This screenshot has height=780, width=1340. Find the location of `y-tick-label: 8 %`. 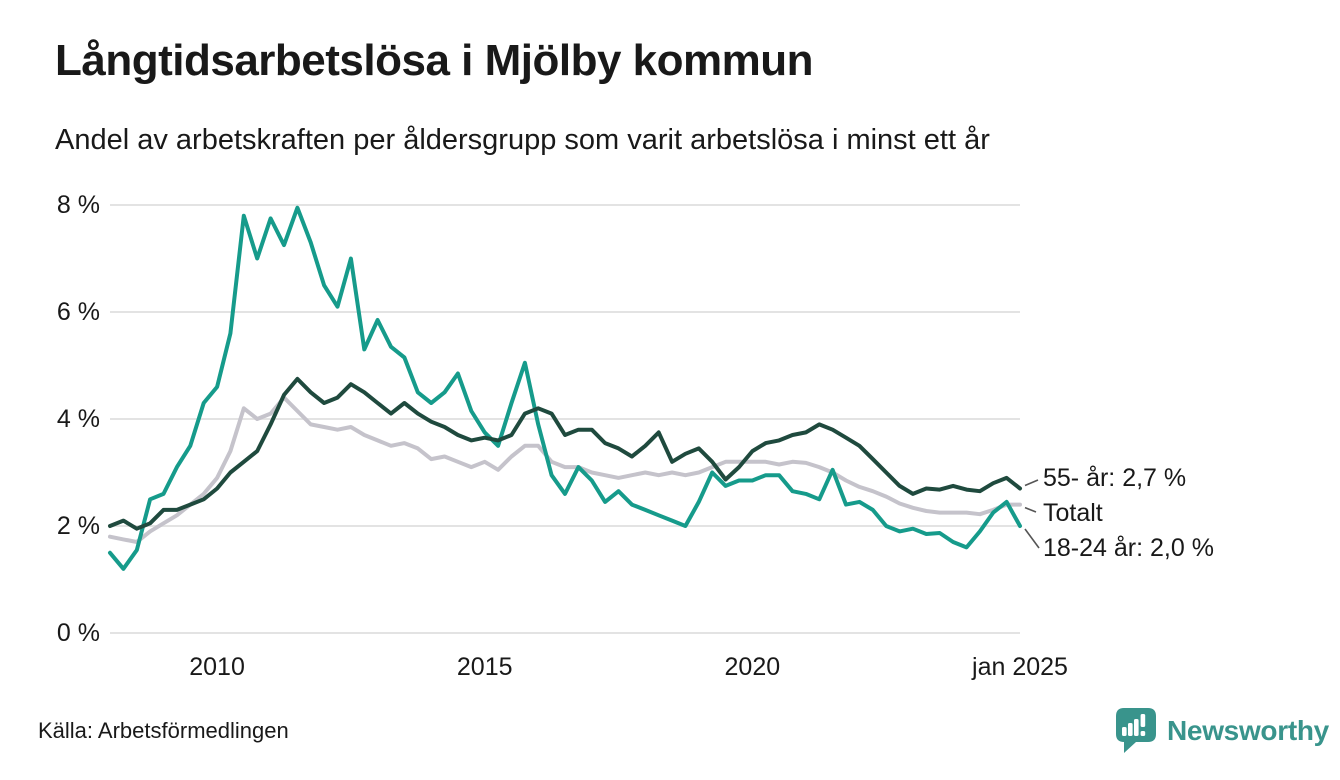

y-tick-label: 8 % is located at coordinates (78, 205).